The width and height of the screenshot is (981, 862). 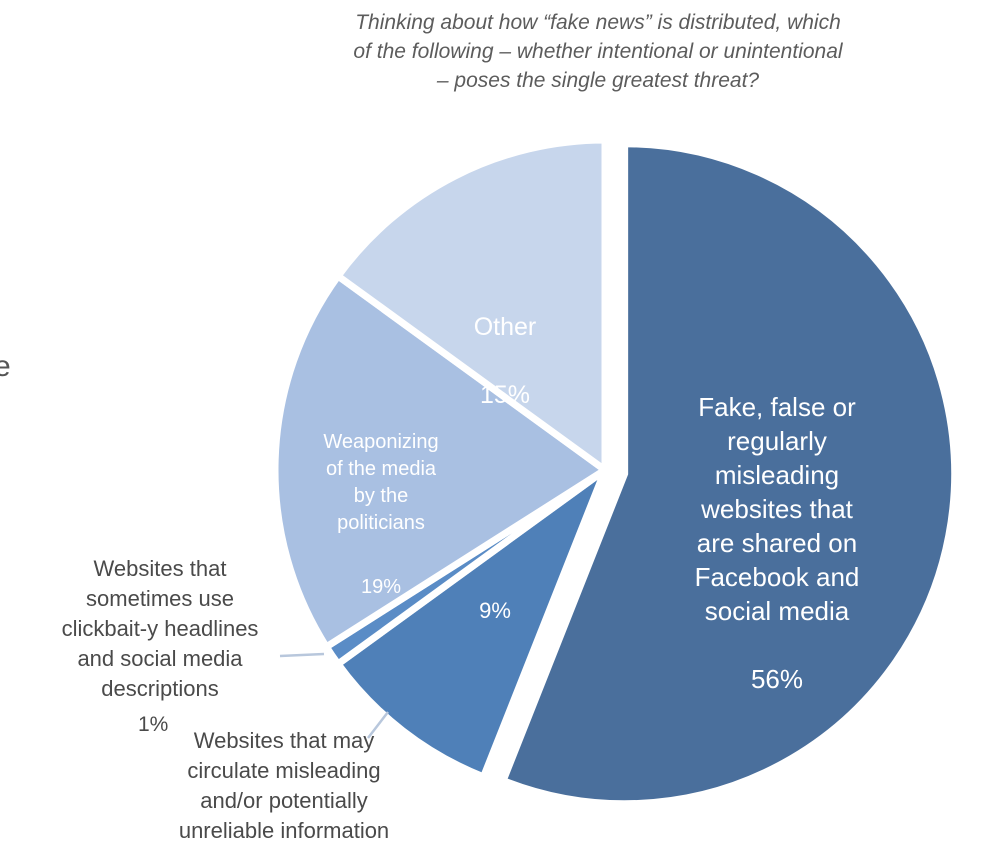 What do you see at coordinates (334, 695) in the screenshot?
I see `leader-lines` at bounding box center [334, 695].